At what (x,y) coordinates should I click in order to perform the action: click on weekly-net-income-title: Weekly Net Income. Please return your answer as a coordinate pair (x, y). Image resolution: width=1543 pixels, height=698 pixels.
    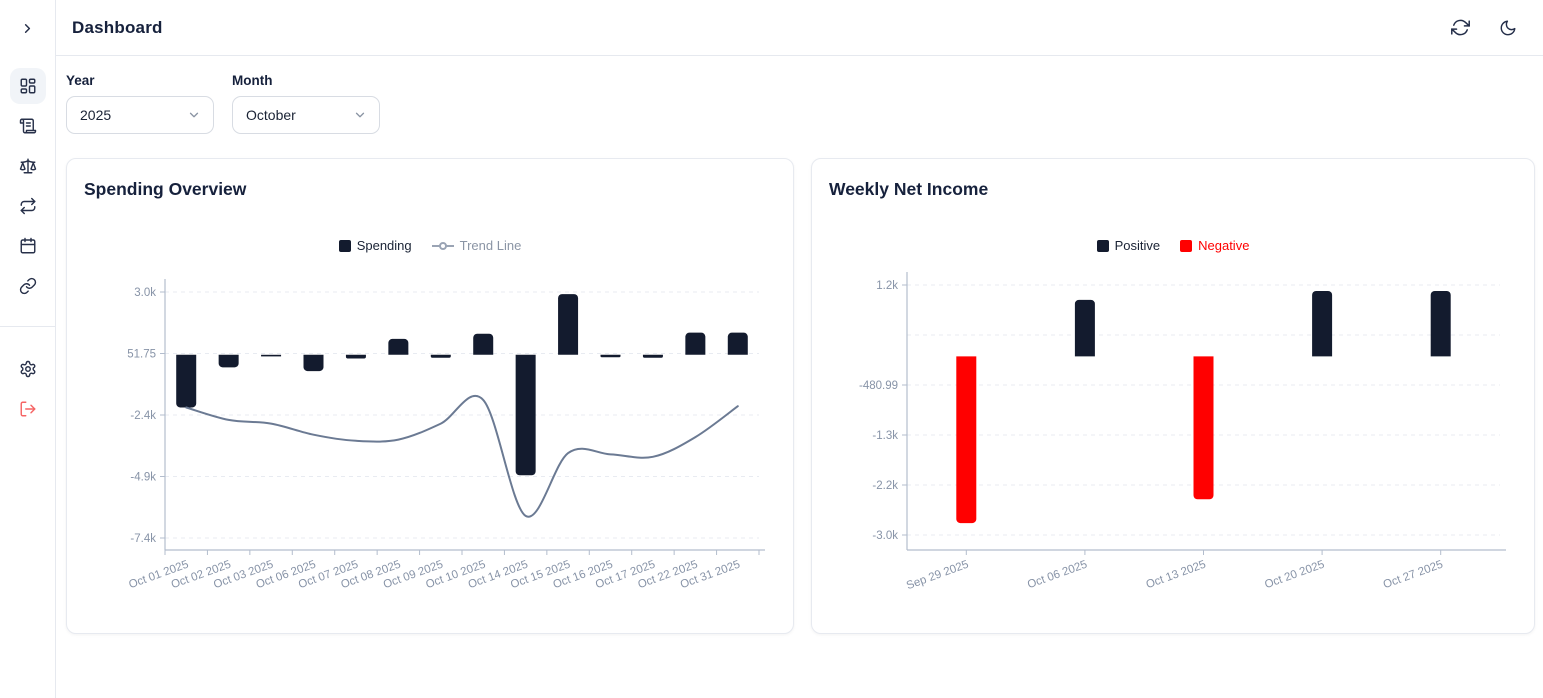
    Looking at the image, I should click on (909, 189).